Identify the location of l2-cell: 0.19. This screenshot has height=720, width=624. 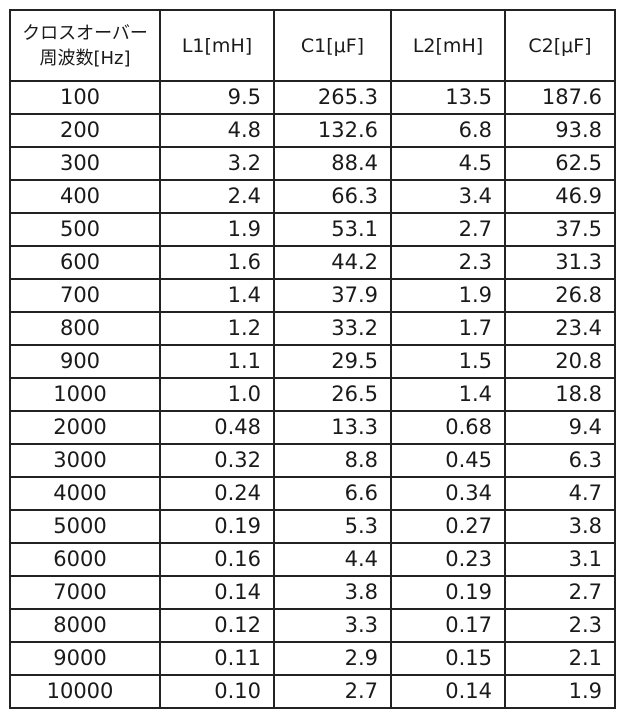
(448, 592).